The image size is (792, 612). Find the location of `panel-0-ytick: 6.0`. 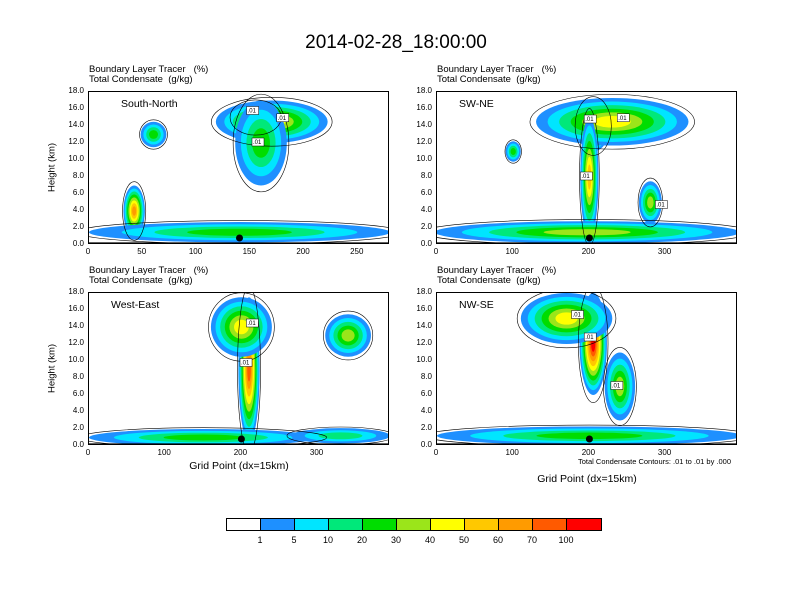

panel-0-ytick: 6.0 is located at coordinates (78, 192).